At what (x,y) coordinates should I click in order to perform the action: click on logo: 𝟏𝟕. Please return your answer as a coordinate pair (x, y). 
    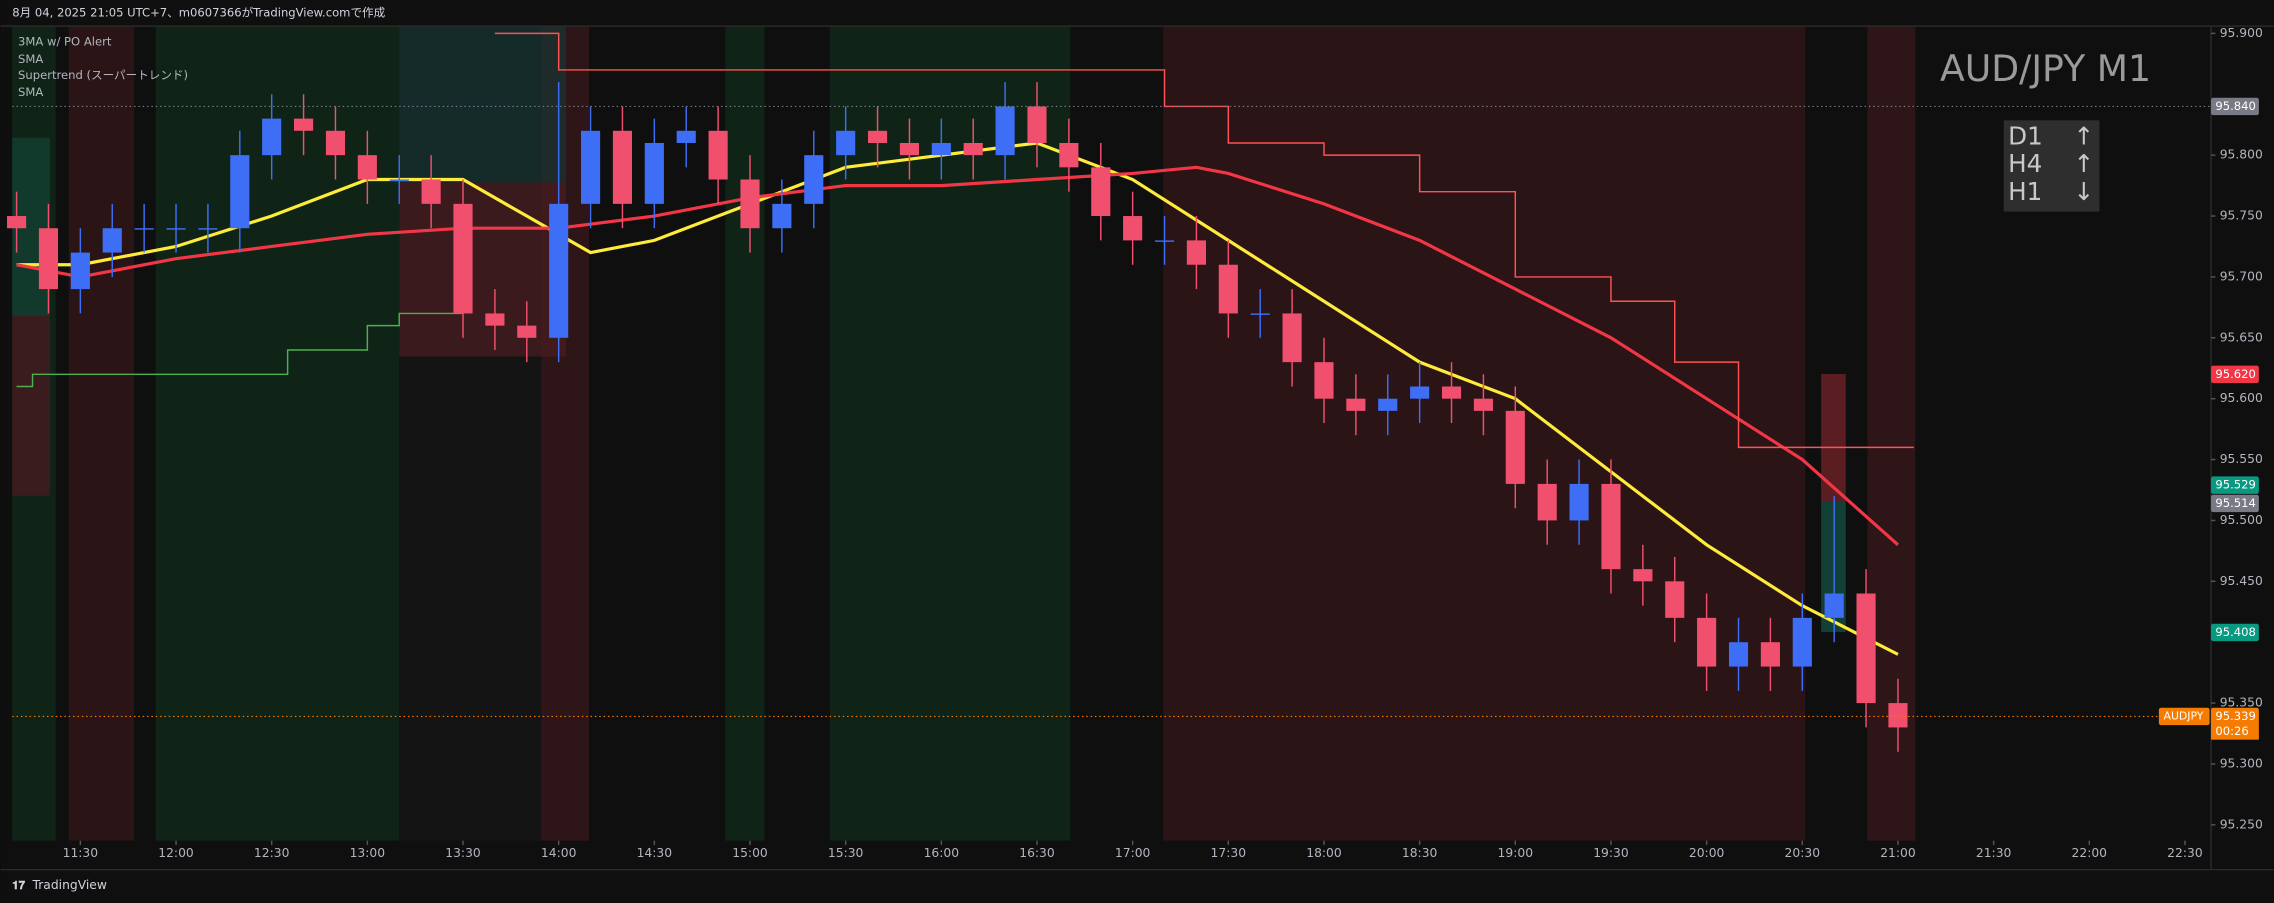
    Looking at the image, I should click on (18, 885).